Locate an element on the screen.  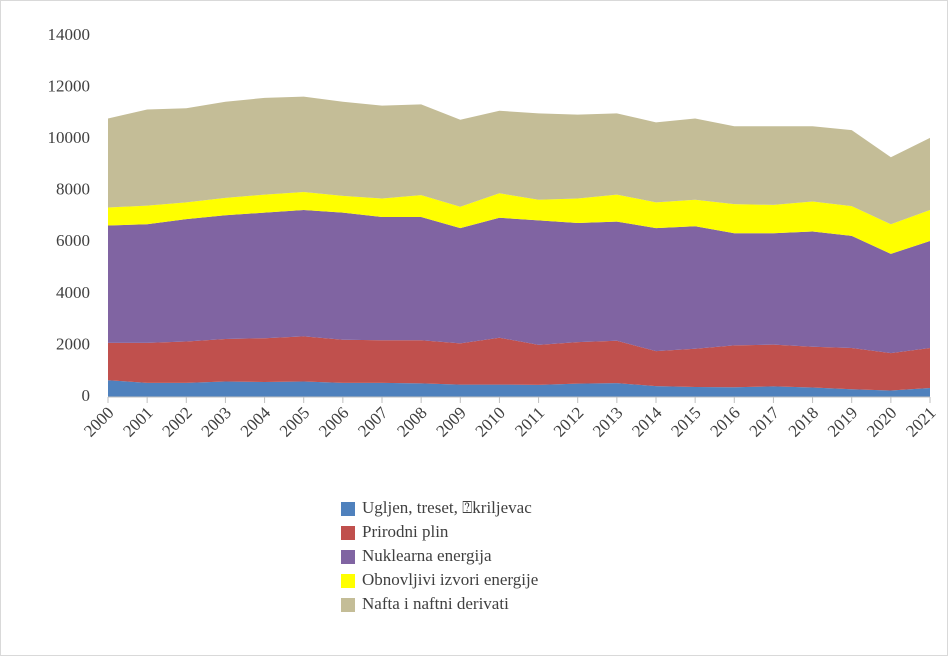
y-tick-label: 0 is located at coordinates (86, 395).